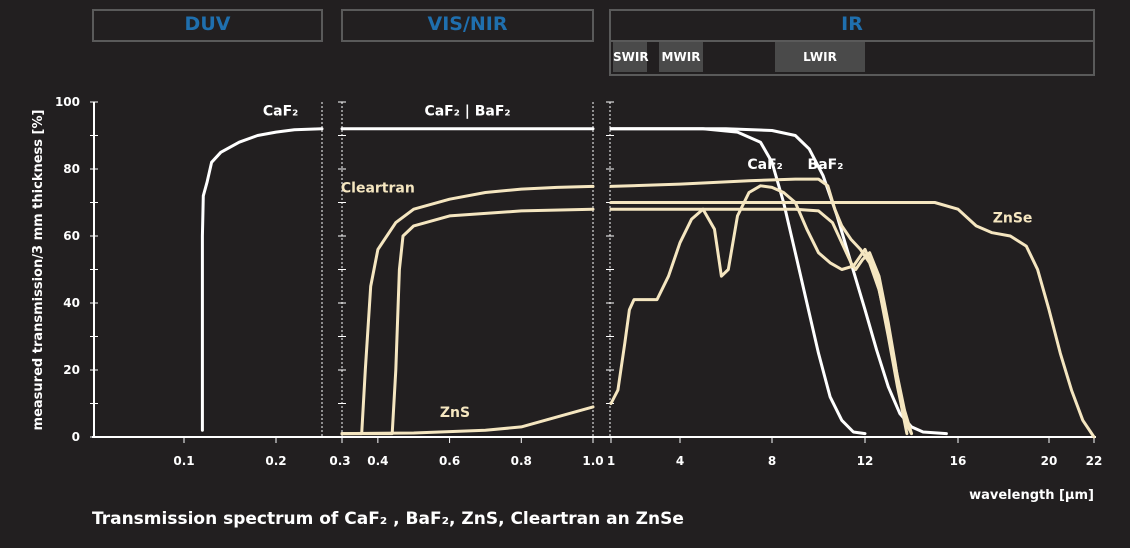 This screenshot has height=548, width=1130. I want to click on x-tick-label-2-5: 20, so click(1049, 461).